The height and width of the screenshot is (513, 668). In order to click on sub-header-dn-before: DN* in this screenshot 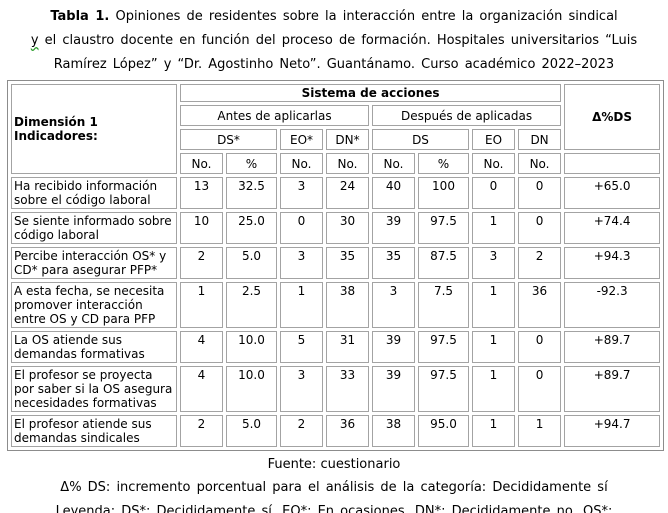, I will do `click(347, 139)`.